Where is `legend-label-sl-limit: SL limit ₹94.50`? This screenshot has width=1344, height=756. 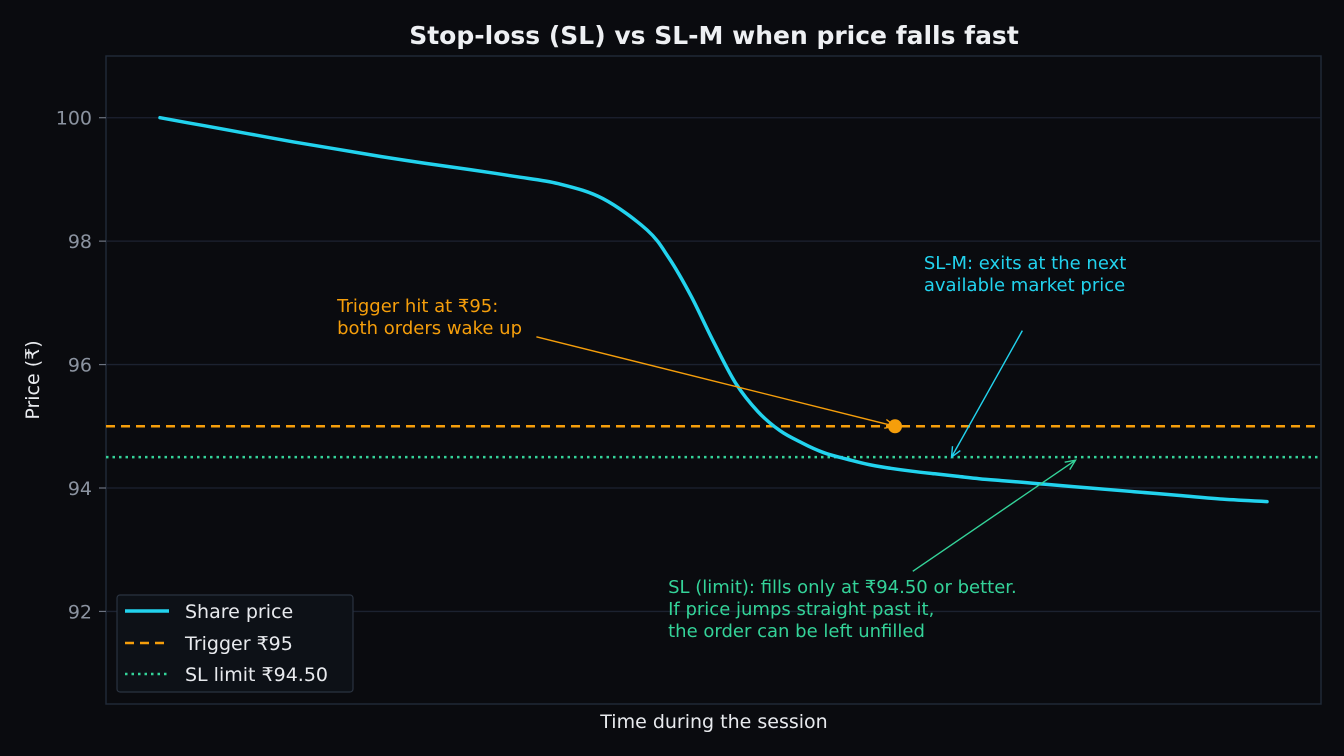 legend-label-sl-limit: SL limit ₹94.50 is located at coordinates (256, 675).